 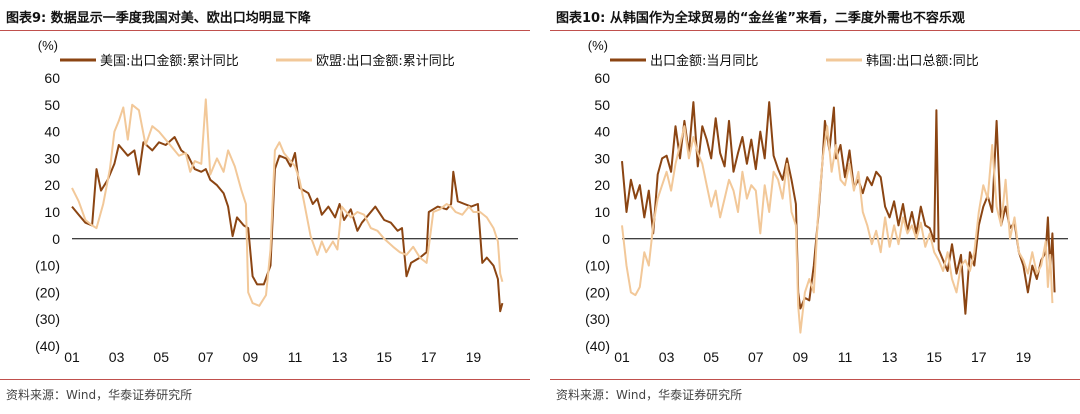 I want to click on figure-title: 图表10: 从韩国作为全球贸易的“金丝雀”来看，二季度外需也不容乐观, so click(x=760, y=18).